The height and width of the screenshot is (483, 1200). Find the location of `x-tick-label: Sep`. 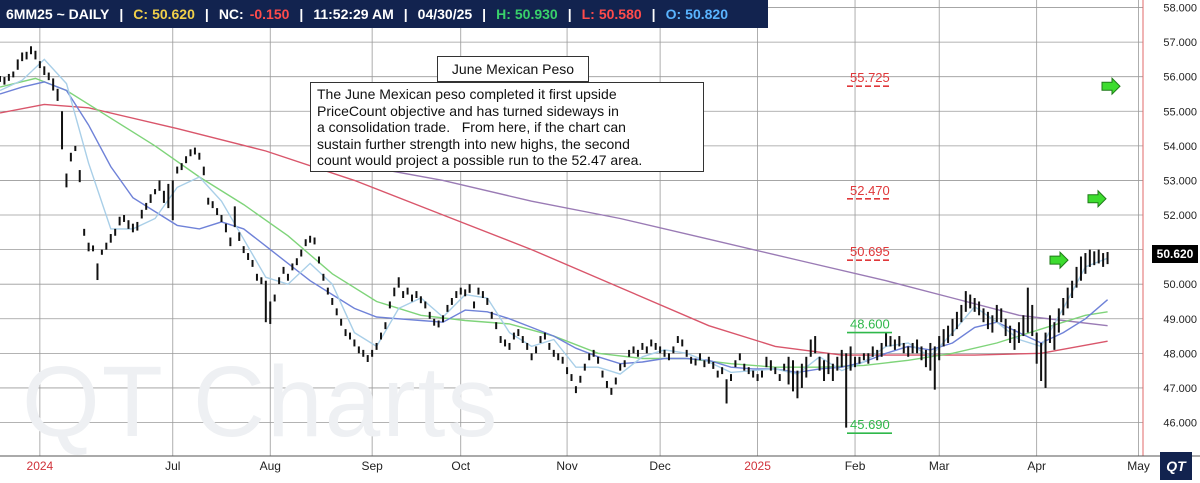

x-tick-label: Sep is located at coordinates (372, 466).